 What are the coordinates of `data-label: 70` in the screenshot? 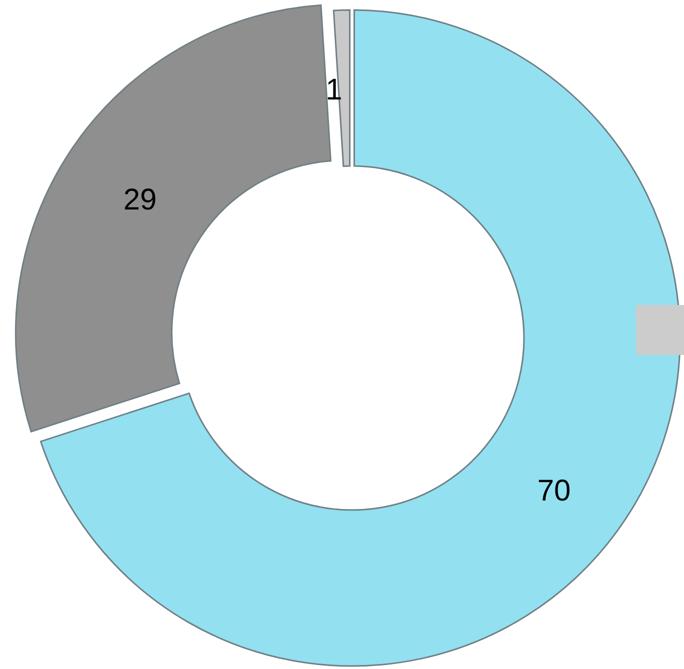 It's located at (554, 491).